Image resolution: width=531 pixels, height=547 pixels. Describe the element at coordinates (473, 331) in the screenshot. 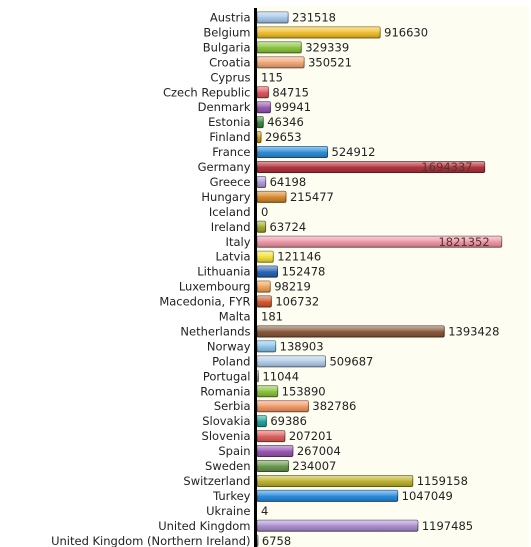

I see `value-label-netherlands: 1393428` at that location.